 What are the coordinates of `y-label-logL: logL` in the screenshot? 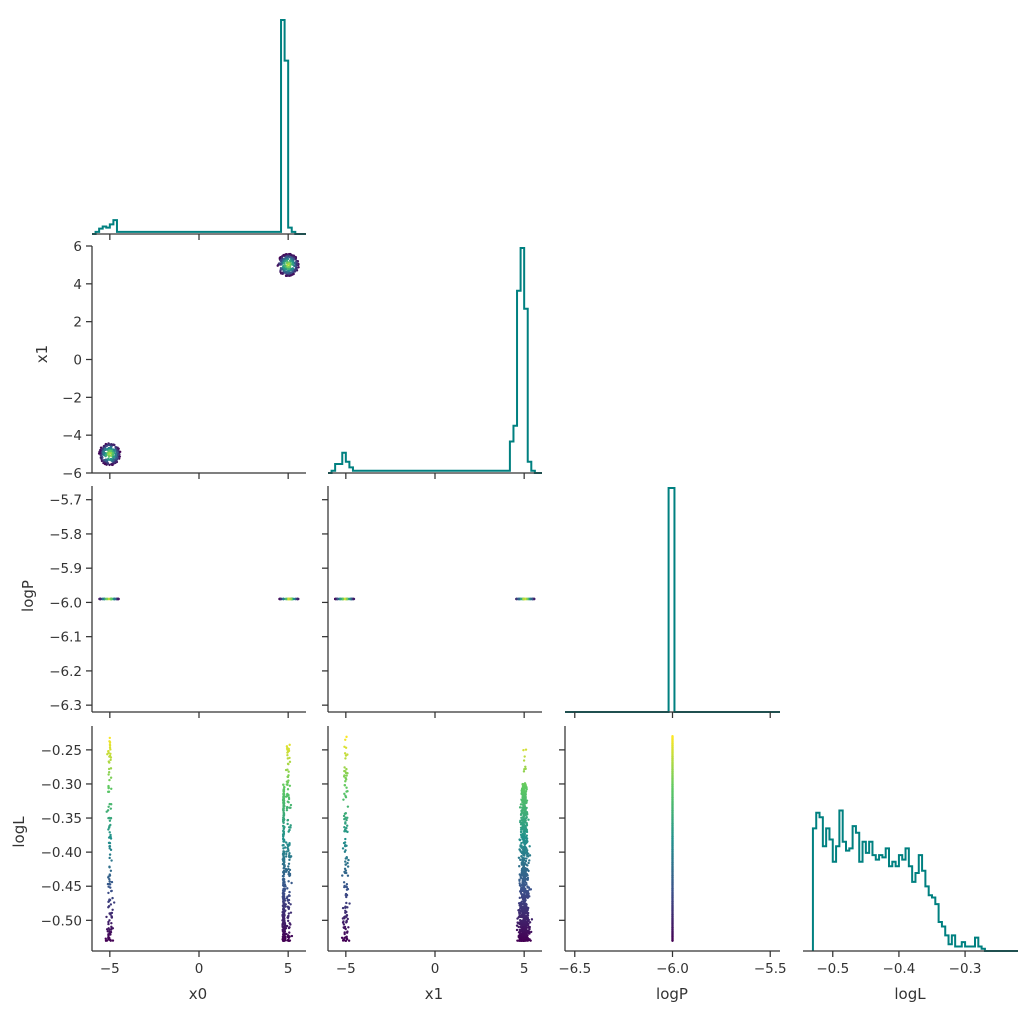 It's located at (19, 832).